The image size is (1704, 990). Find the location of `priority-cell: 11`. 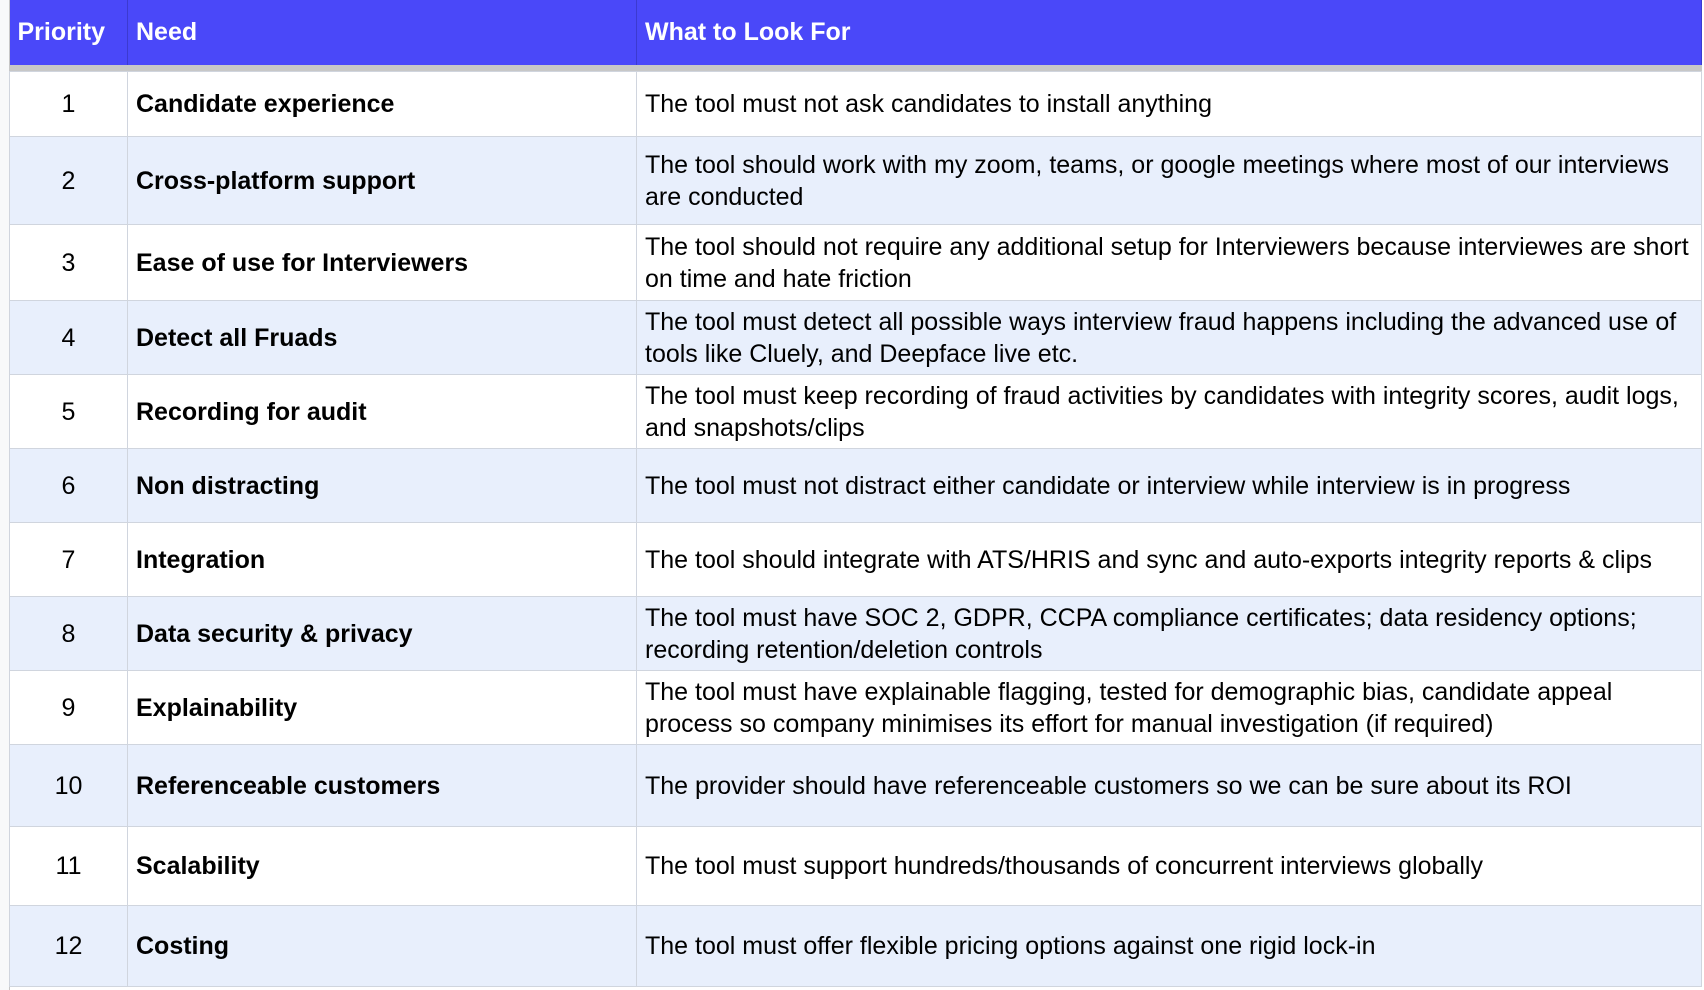

priority-cell: 11 is located at coordinates (68, 866).